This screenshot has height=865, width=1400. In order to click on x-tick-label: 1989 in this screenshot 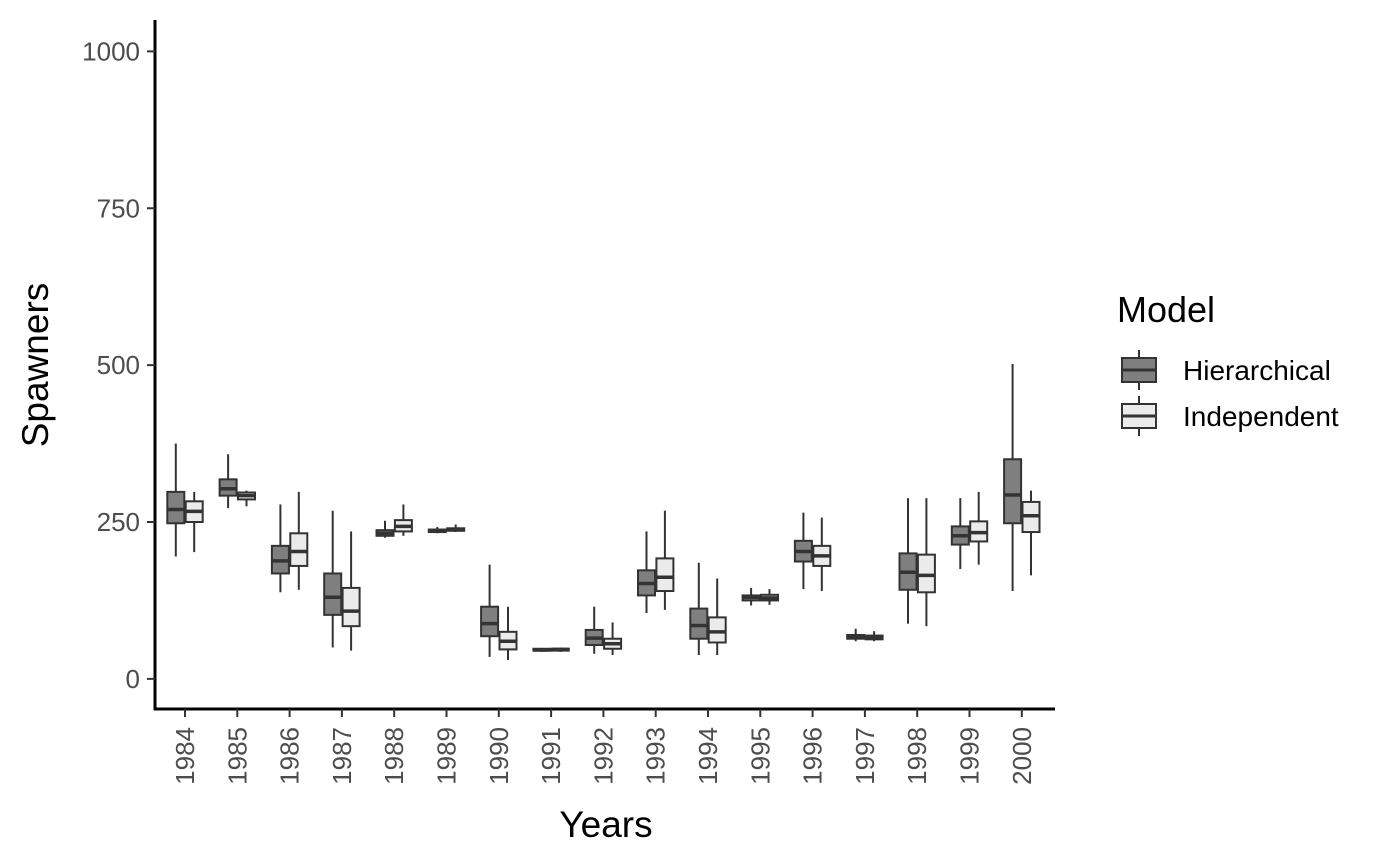, I will do `click(447, 756)`.